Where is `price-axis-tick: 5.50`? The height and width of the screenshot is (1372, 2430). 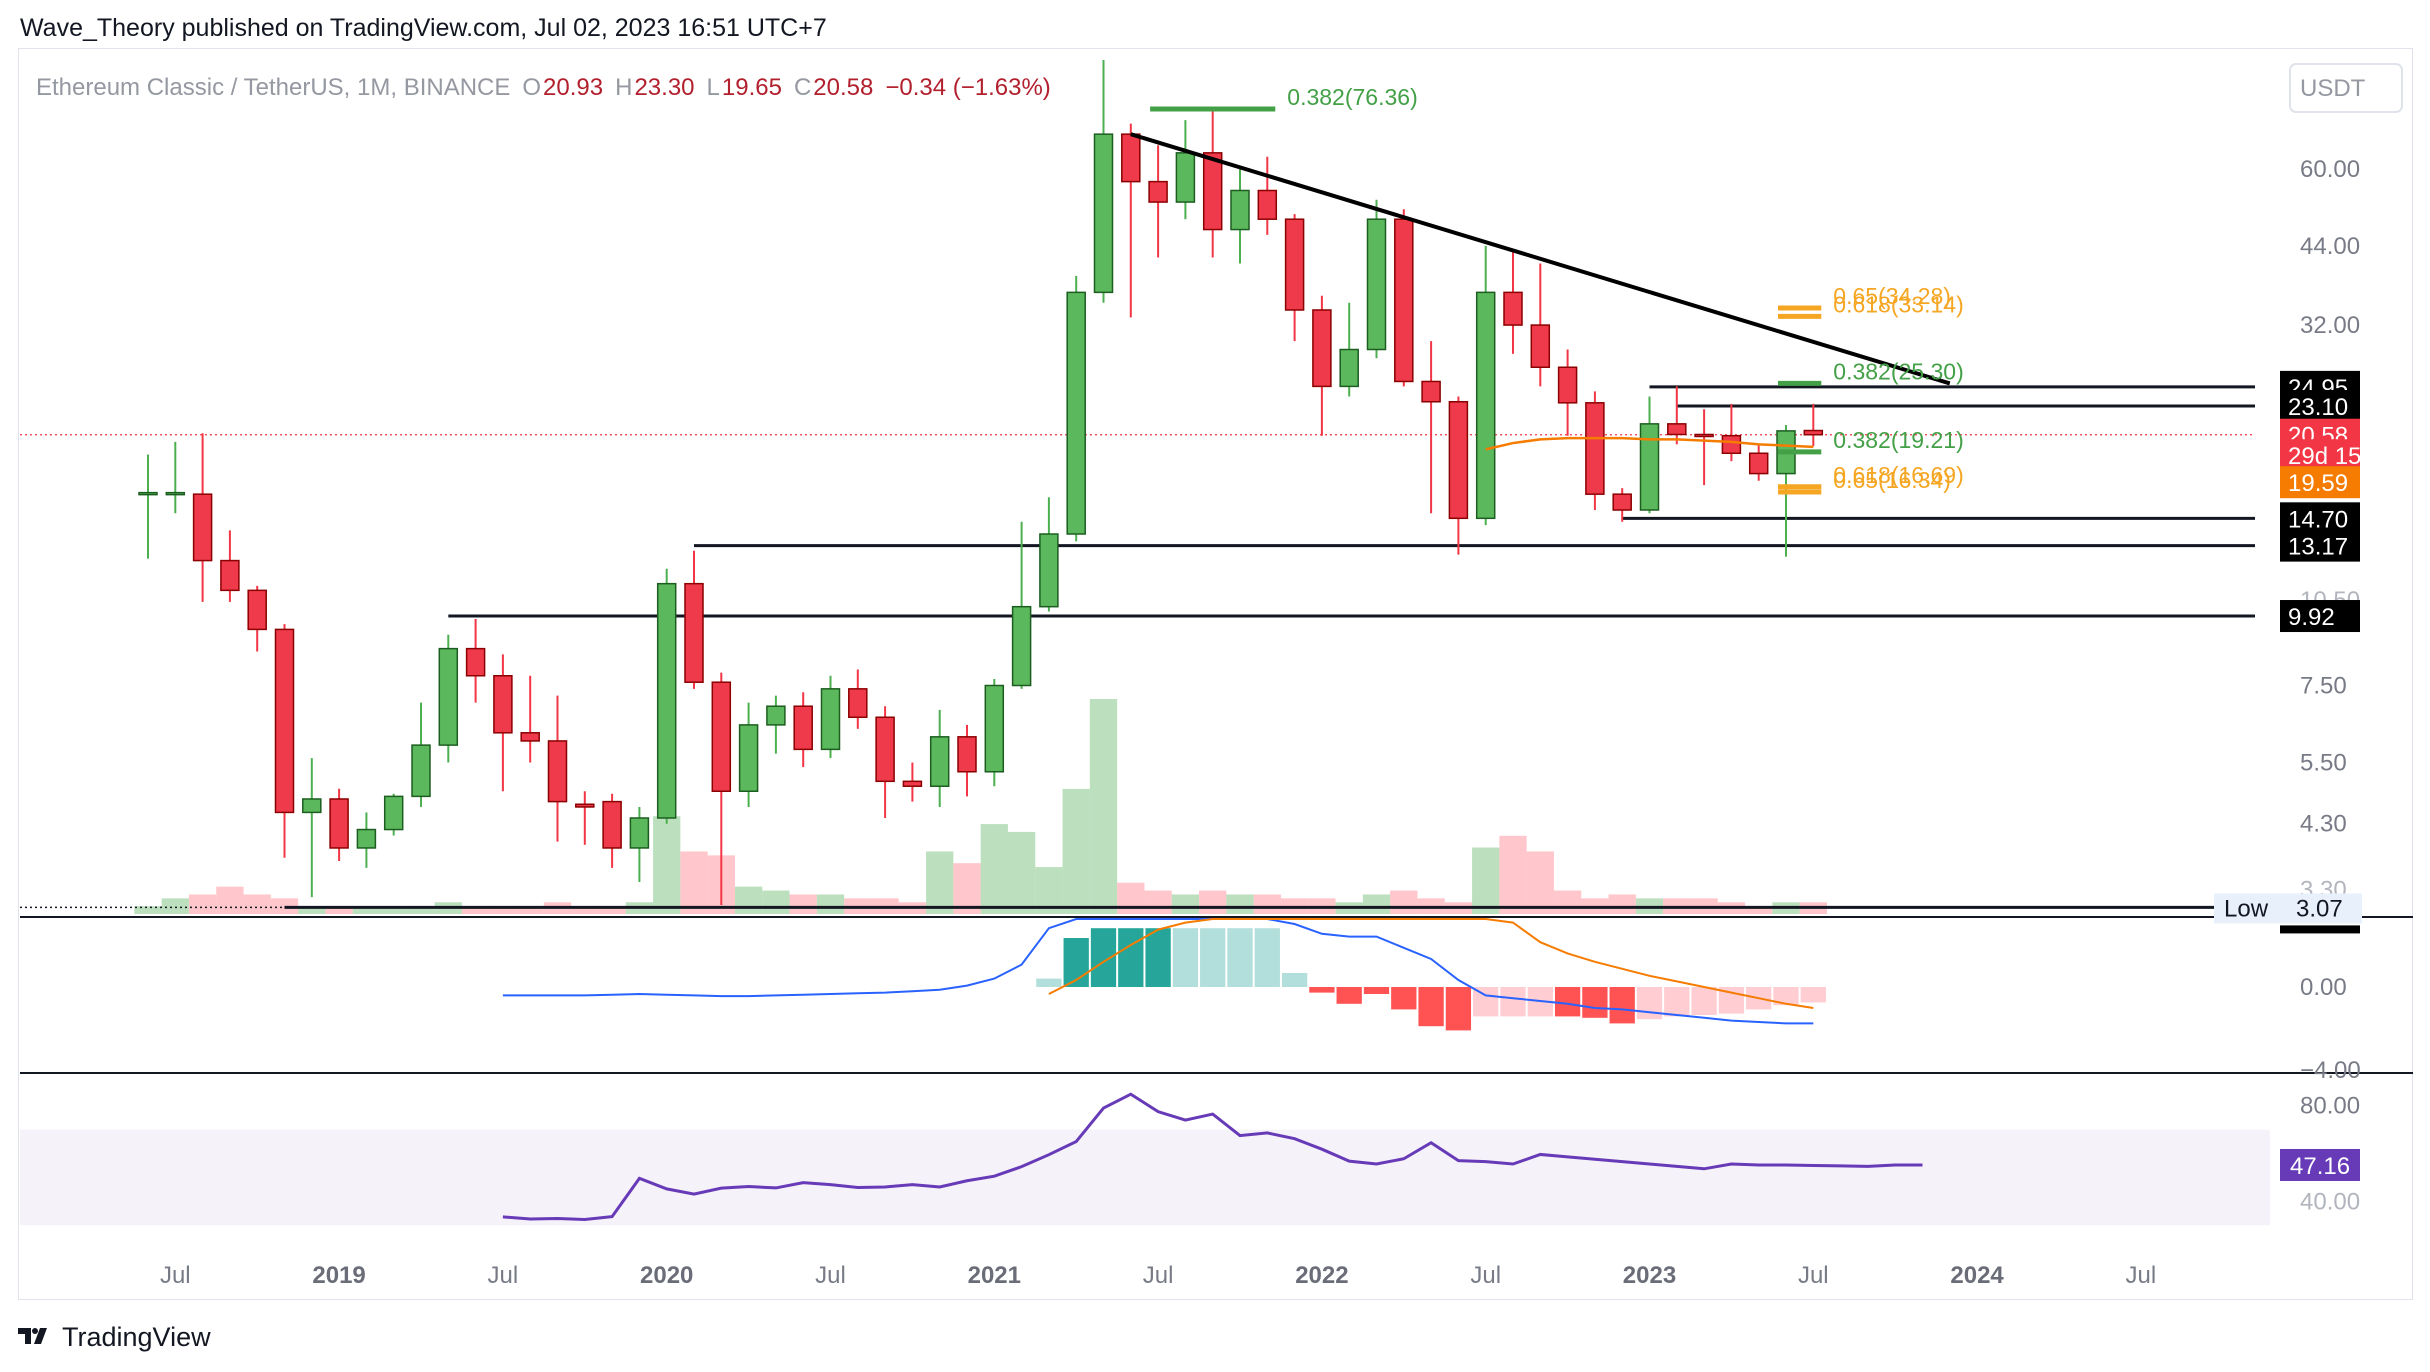 price-axis-tick: 5.50 is located at coordinates (2323, 763).